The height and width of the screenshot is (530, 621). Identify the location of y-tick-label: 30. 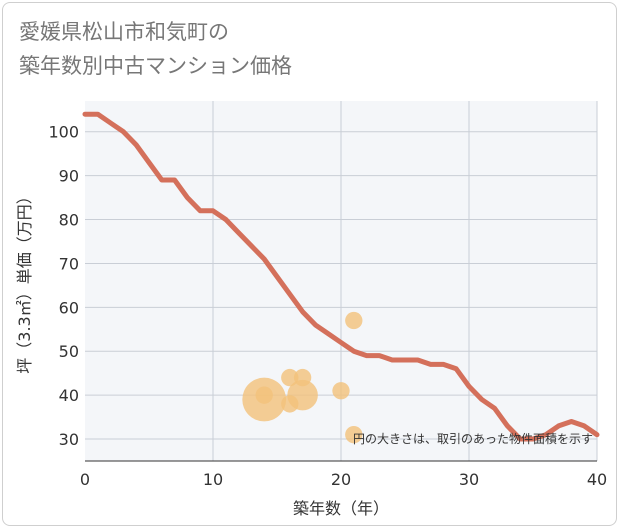
(69, 439).